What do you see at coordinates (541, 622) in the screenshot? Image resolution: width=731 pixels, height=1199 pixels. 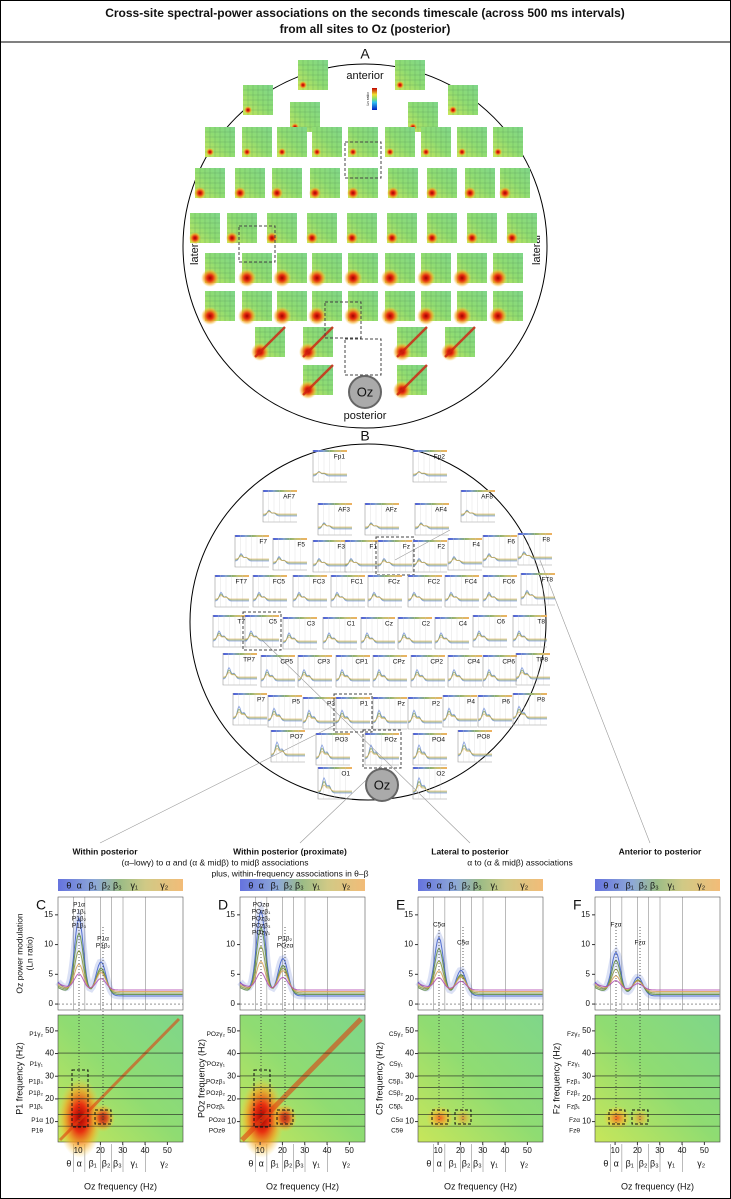 I see `site-label: T8` at bounding box center [541, 622].